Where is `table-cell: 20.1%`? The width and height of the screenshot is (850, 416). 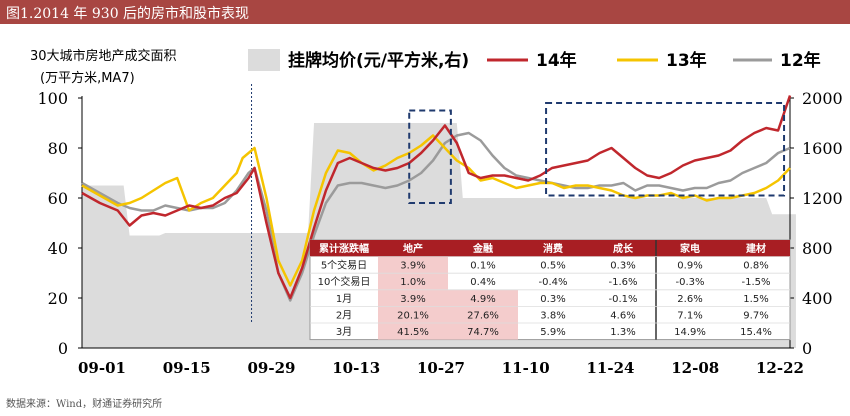
table-cell: 20.1% is located at coordinates (413, 315).